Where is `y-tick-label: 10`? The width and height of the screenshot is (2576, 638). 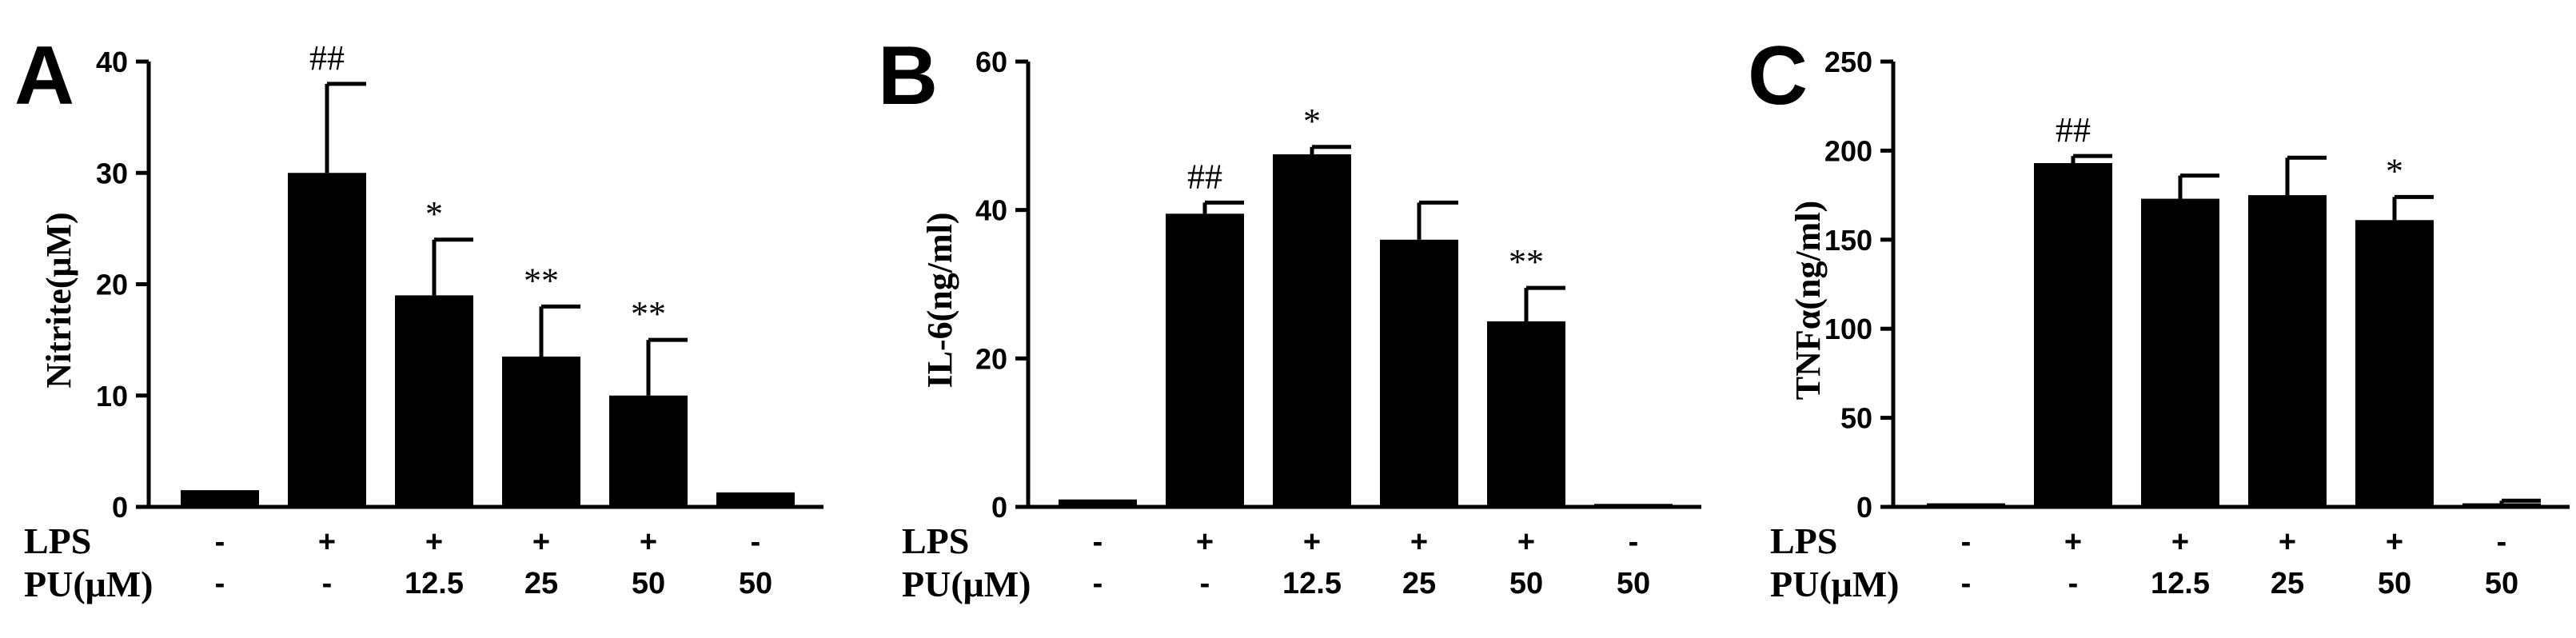
y-tick-label: 10 is located at coordinates (112, 396).